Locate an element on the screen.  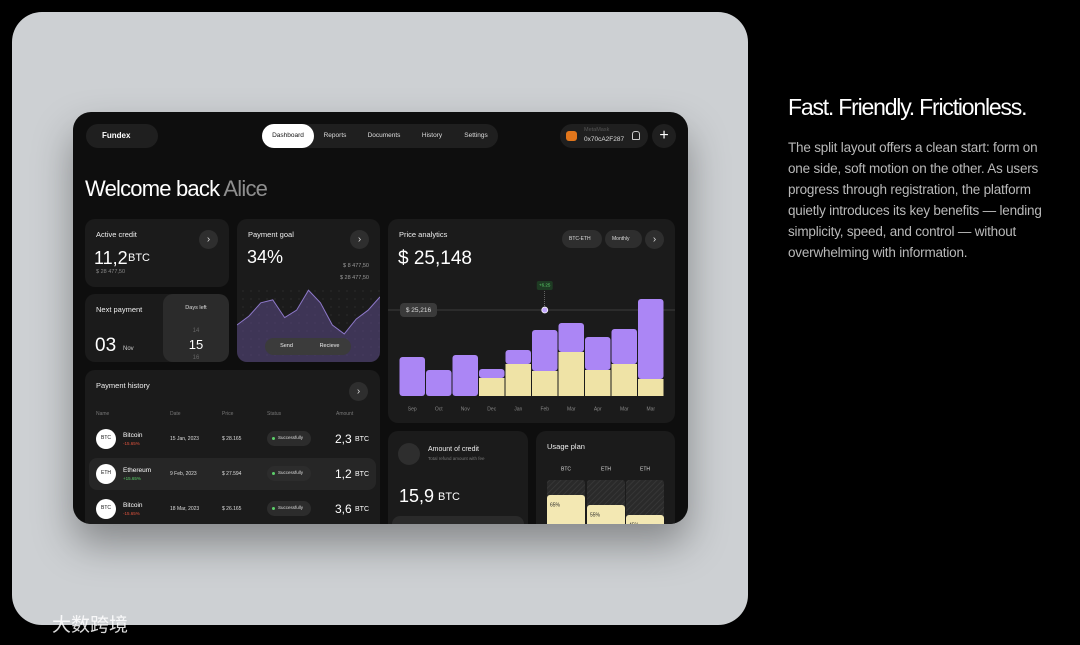
row-price: $ 26.165 is located at coordinates (232, 509).